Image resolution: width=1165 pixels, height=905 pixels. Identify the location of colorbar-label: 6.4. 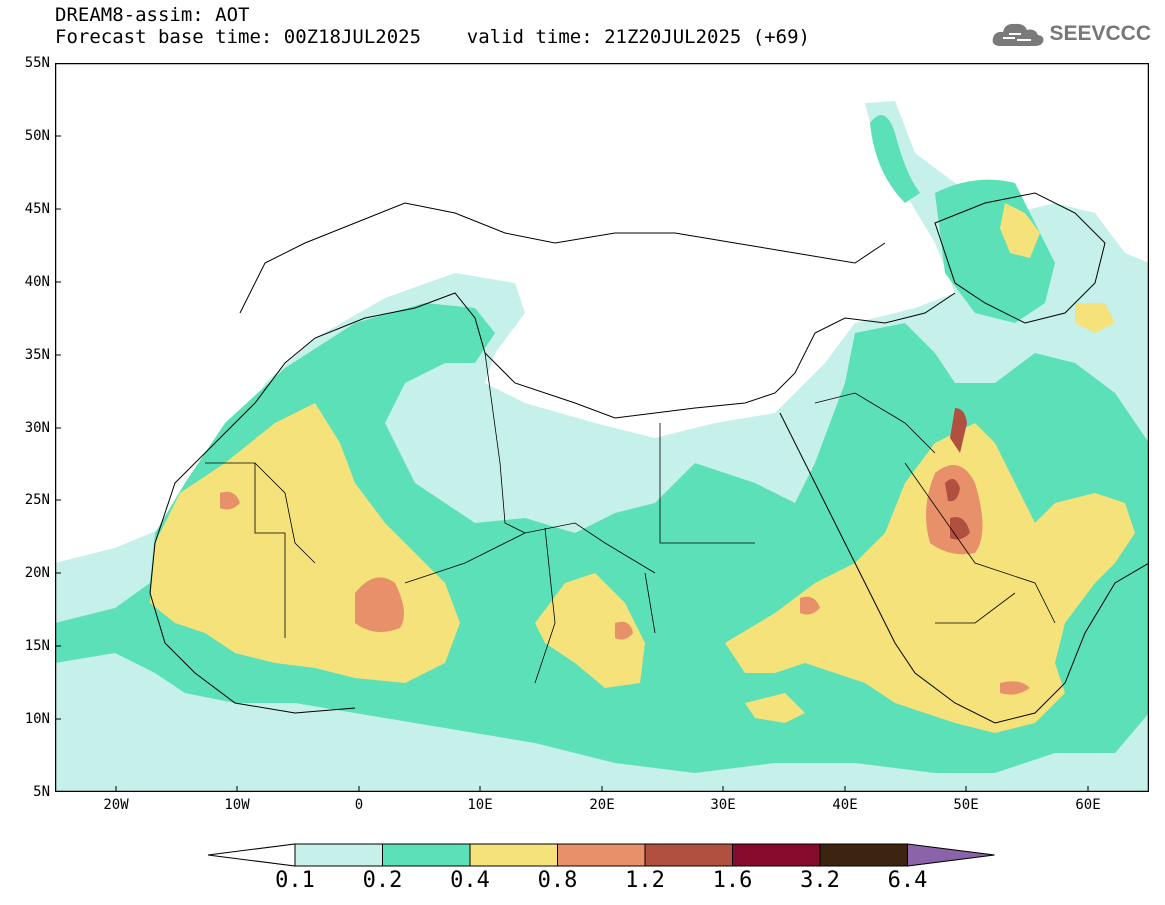
(907, 880).